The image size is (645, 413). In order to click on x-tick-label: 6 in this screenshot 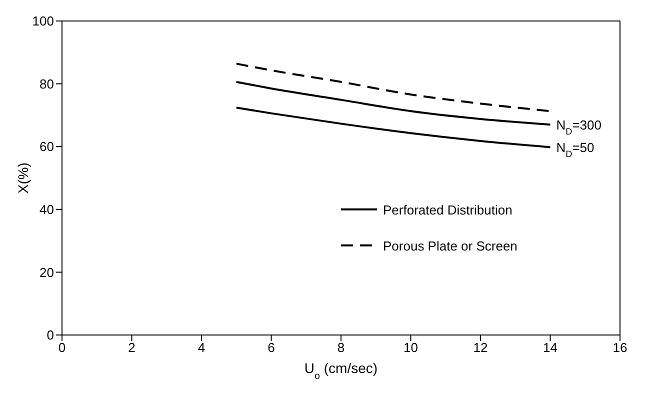, I will do `click(271, 348)`.